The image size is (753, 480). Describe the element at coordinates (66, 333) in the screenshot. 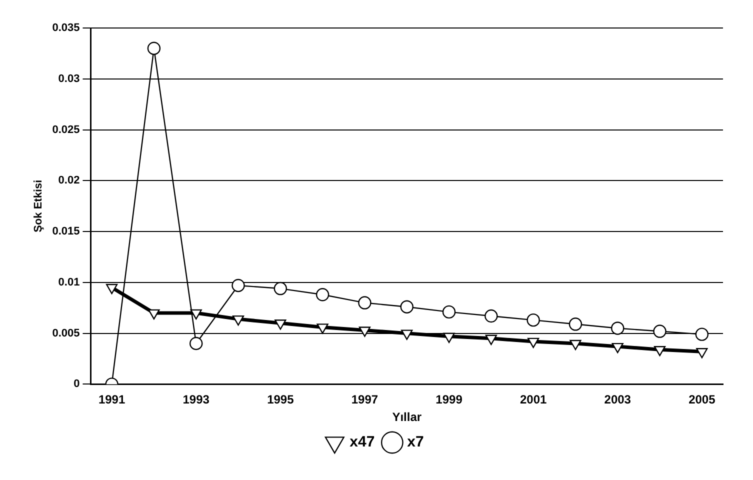

I see `y-tick-label: 0.005` at that location.